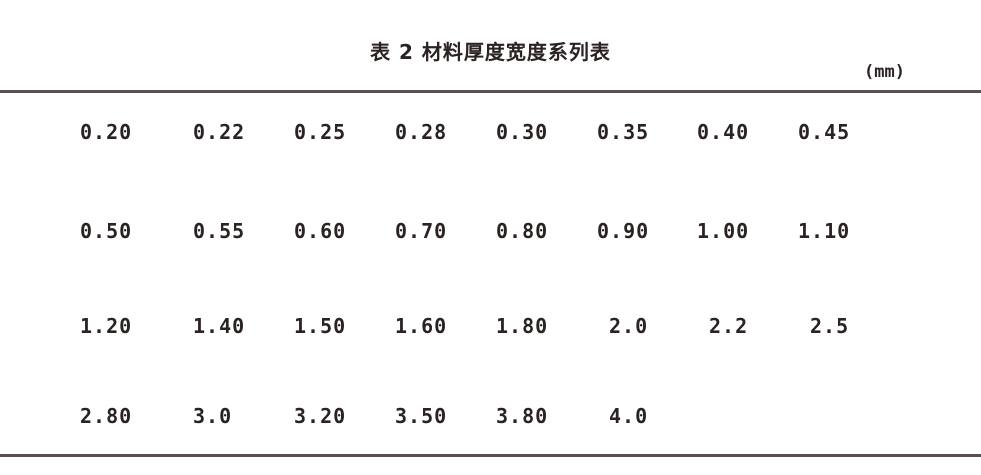 The image size is (981, 475). I want to click on table-cell: 0.50, so click(106, 231).